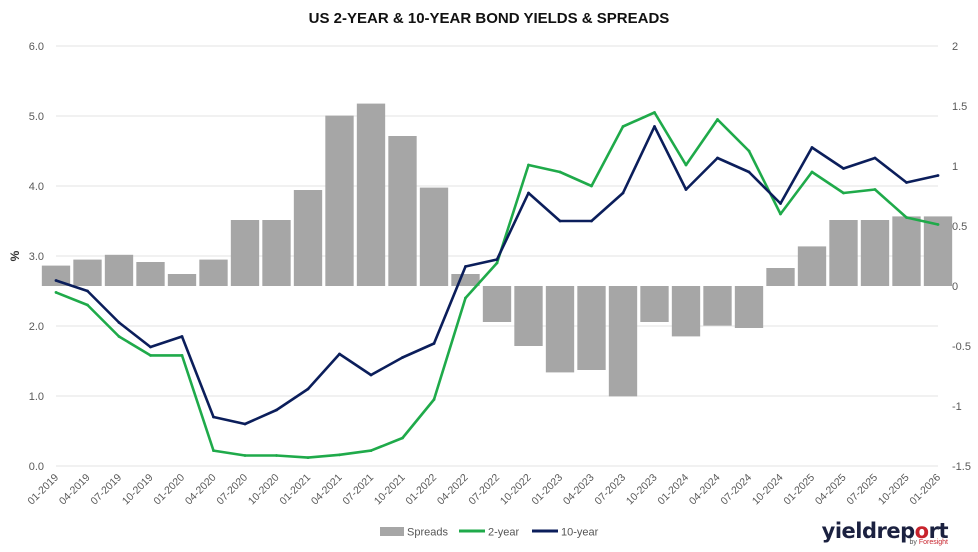  What do you see at coordinates (955, 47) in the screenshot?
I see `y2-tick-label: 2` at bounding box center [955, 47].